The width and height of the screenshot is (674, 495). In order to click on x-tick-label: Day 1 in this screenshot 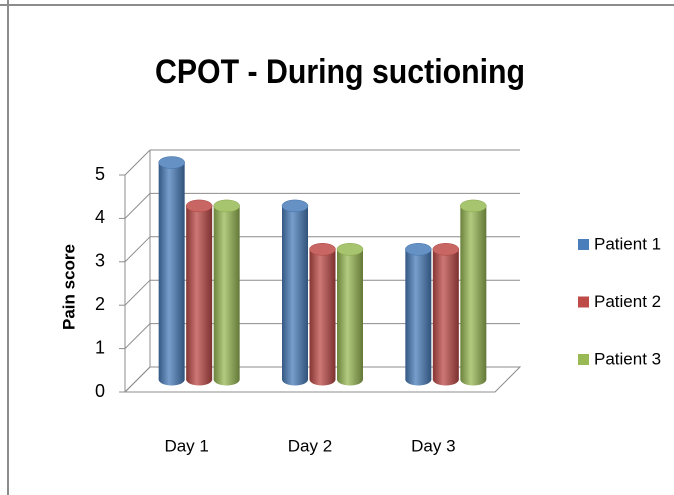, I will do `click(186, 445)`.